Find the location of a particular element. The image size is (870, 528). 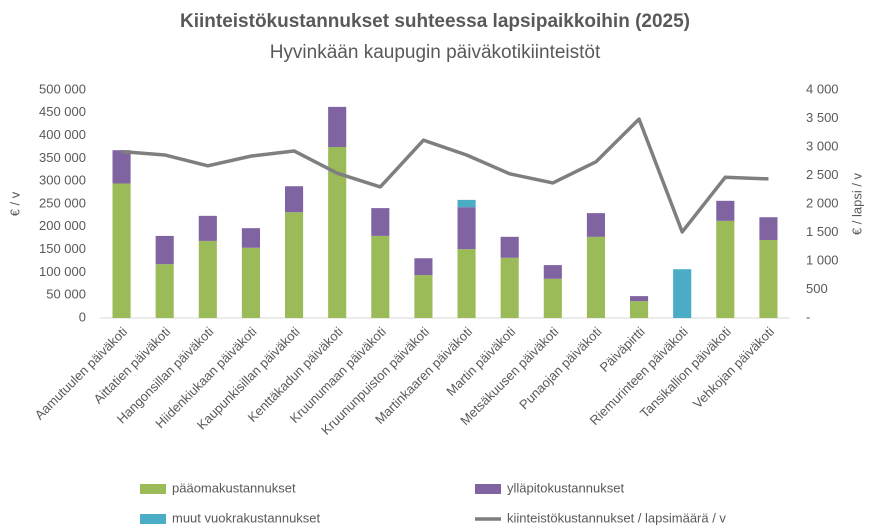

y-tick-label: 0 is located at coordinates (82, 316).